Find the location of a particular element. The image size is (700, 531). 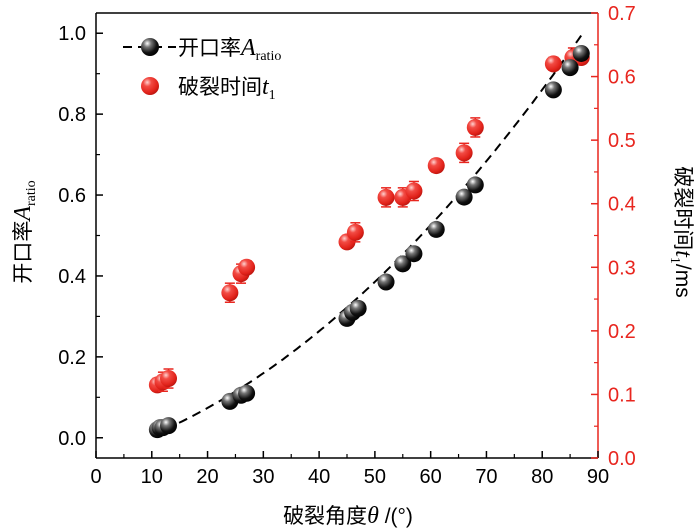

x-axis-title: 破裂角度θ /(°) is located at coordinates (348, 516).